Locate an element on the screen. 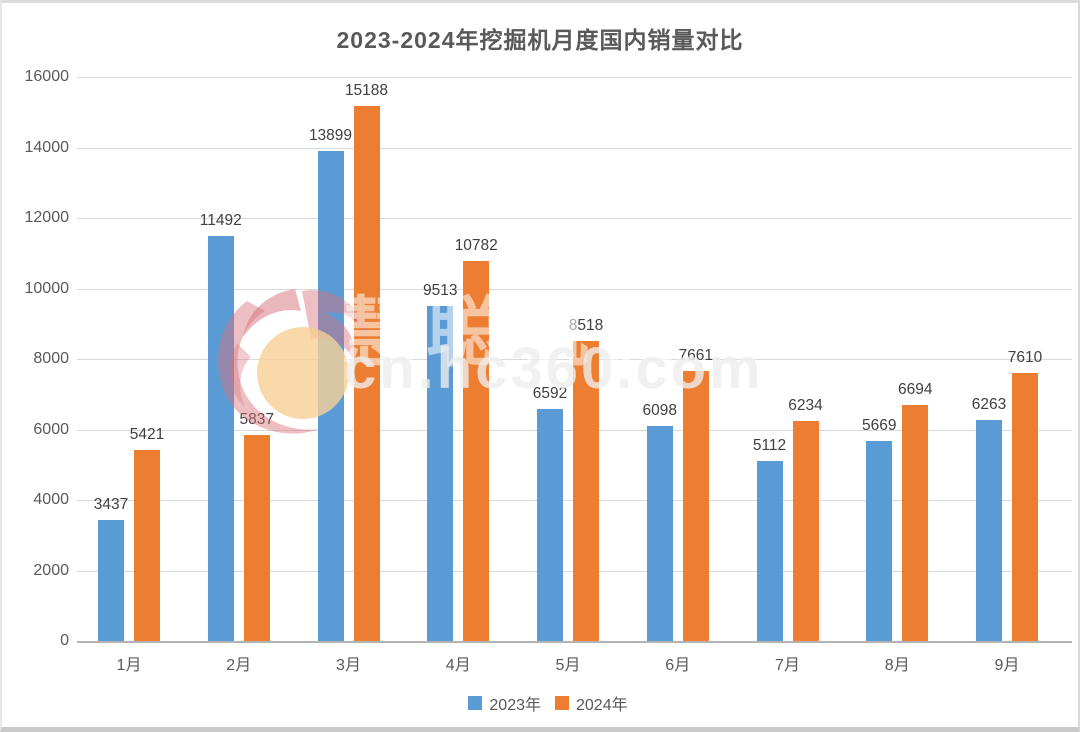 The image size is (1080, 732). y-axis-tick-label: 0 is located at coordinates (64, 640).